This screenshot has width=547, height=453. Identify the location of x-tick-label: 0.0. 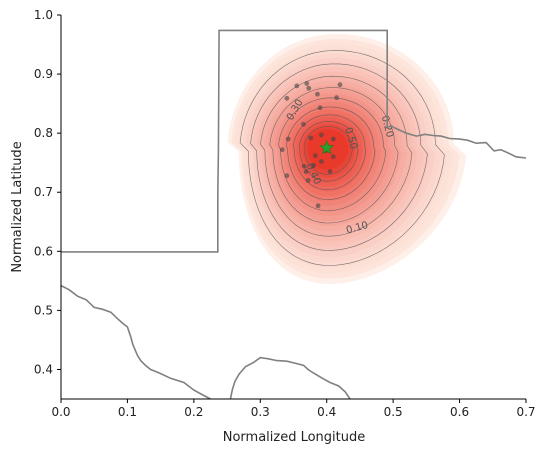
(60, 412).